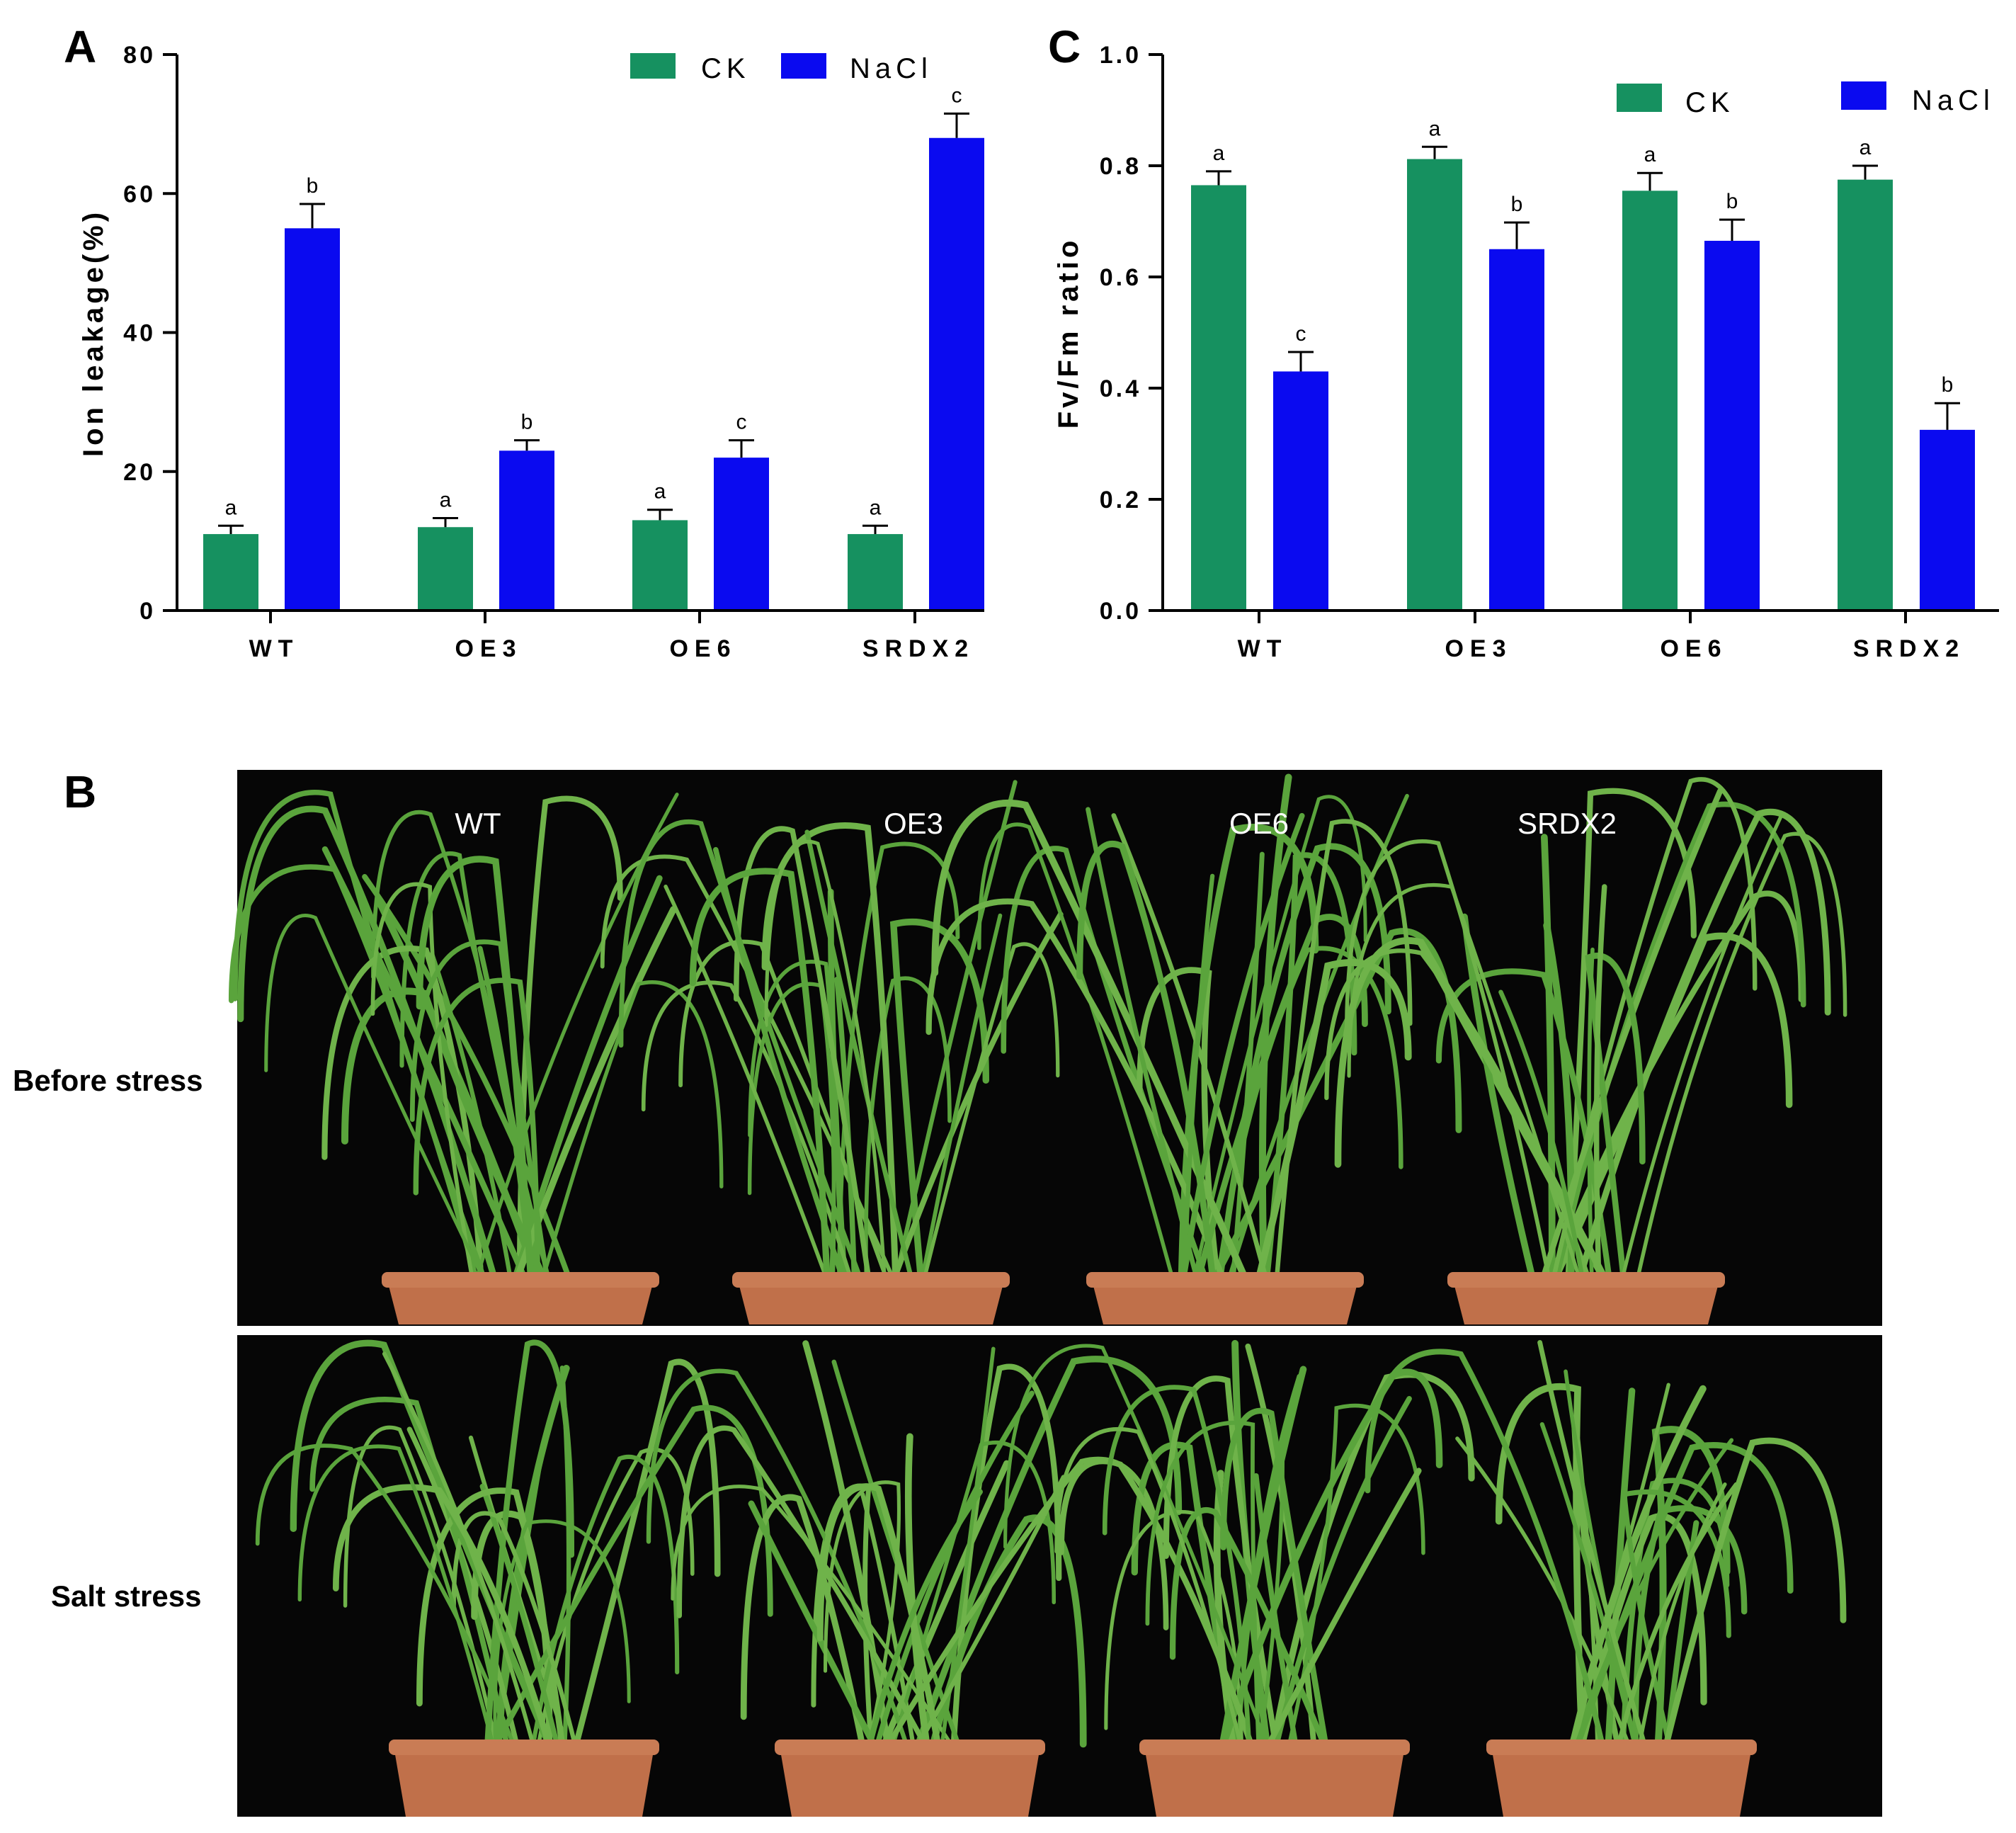 Image resolution: width=2016 pixels, height=1833 pixels. What do you see at coordinates (147, 611) in the screenshot?
I see `y-tick-label: 0` at bounding box center [147, 611].